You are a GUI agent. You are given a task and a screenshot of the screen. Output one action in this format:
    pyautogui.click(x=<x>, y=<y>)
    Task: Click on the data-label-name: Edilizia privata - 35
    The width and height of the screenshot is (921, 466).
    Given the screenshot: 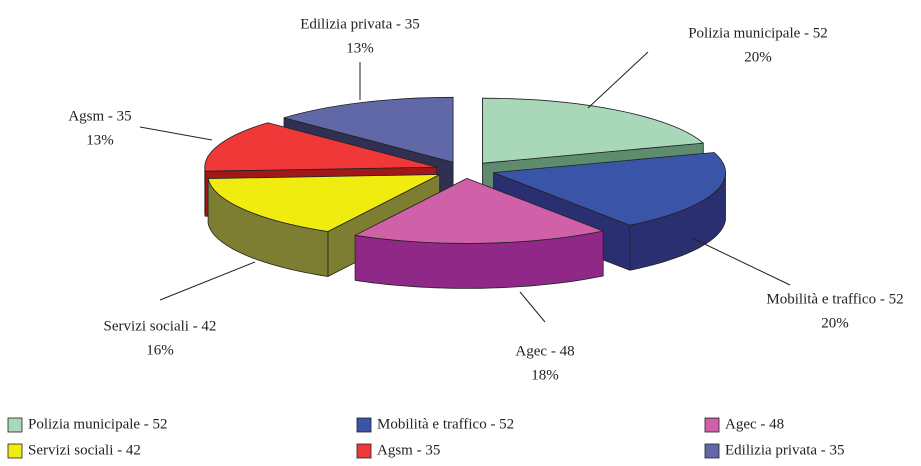 What is the action you would take?
    pyautogui.click(x=360, y=24)
    